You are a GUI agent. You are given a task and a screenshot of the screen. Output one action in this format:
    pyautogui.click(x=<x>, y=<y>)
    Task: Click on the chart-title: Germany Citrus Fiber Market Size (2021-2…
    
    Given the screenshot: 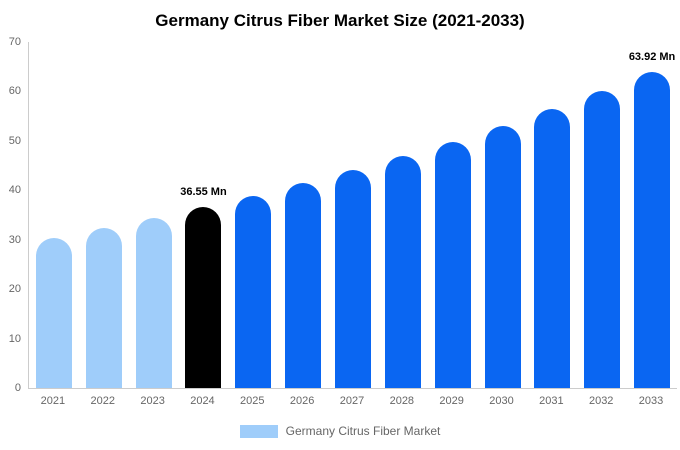 What is the action you would take?
    pyautogui.click(x=340, y=20)
    